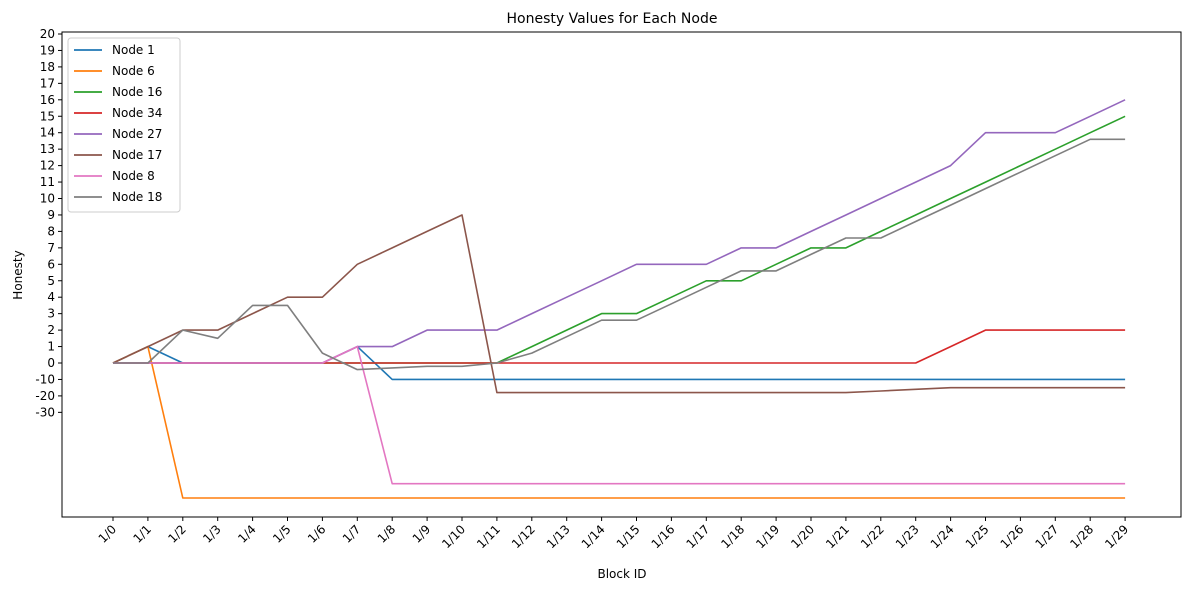 This screenshot has width=1189, height=594. Describe the element at coordinates (697, 536) in the screenshot. I see `x-tick-label: 1/17` at that location.